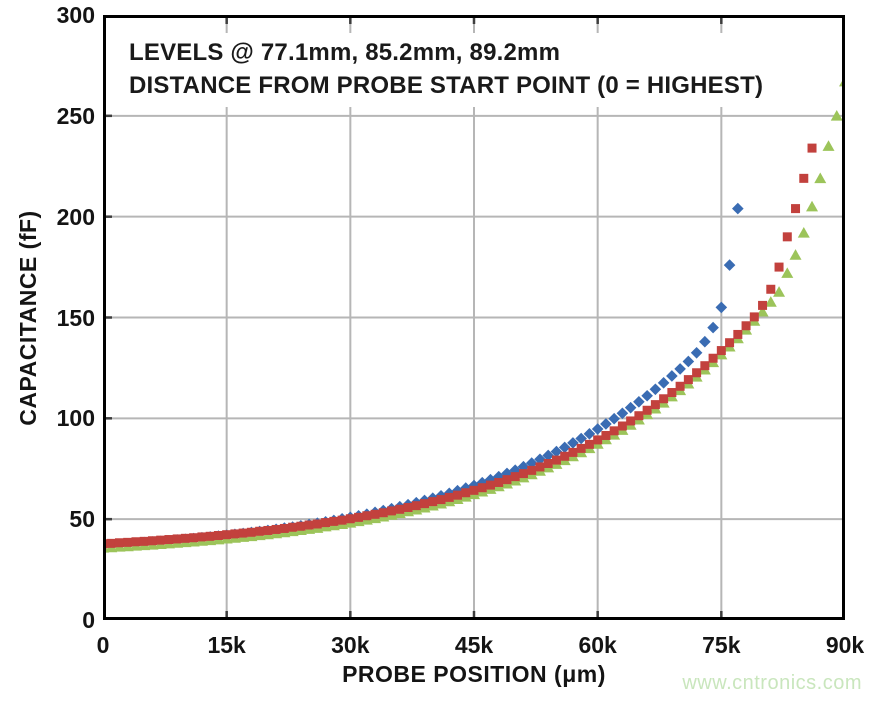  What do you see at coordinates (82, 519) in the screenshot?
I see `y-tick-label: 50` at bounding box center [82, 519].